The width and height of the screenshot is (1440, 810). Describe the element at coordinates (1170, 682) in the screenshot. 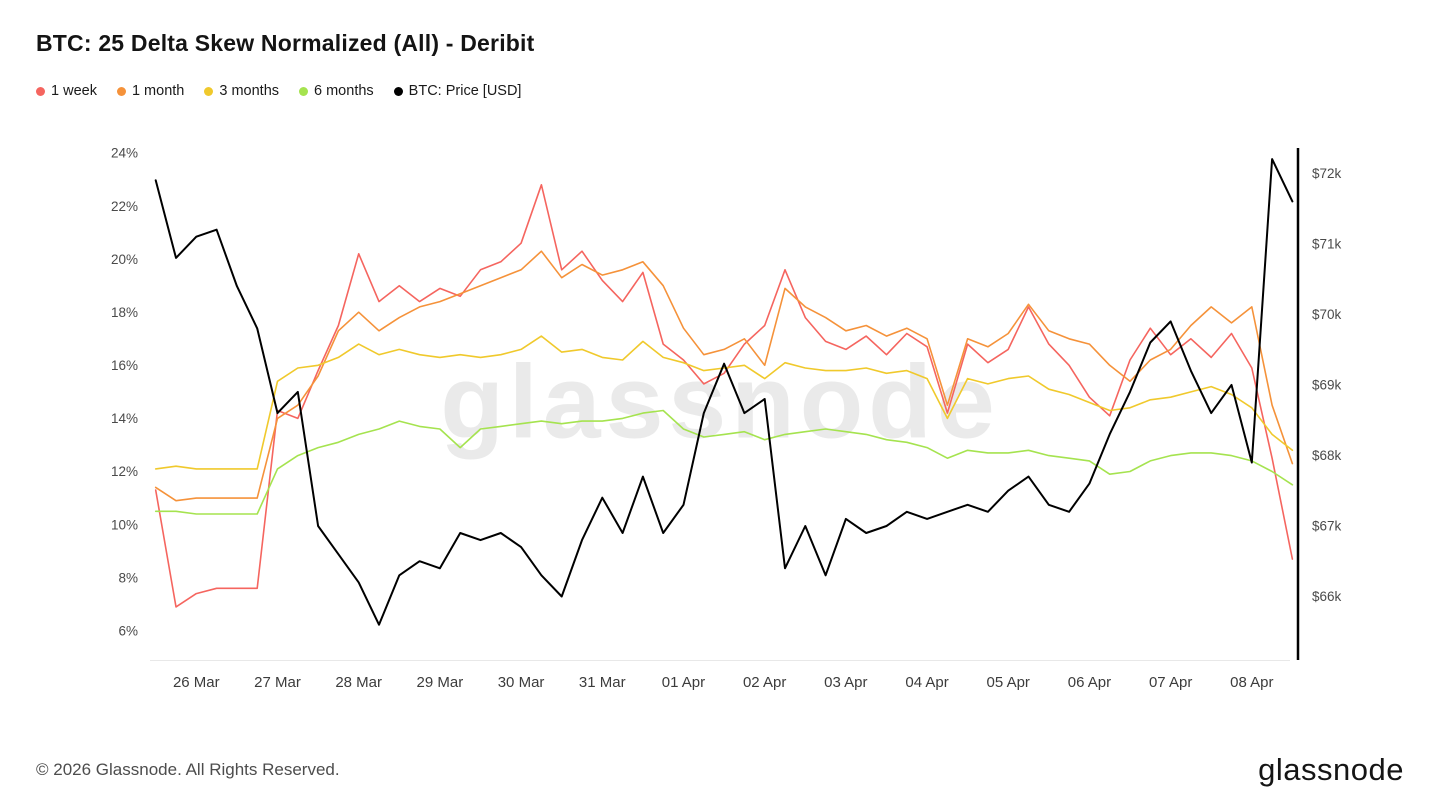

I see `x-axis-tick-label: 07 Apr` at that location.